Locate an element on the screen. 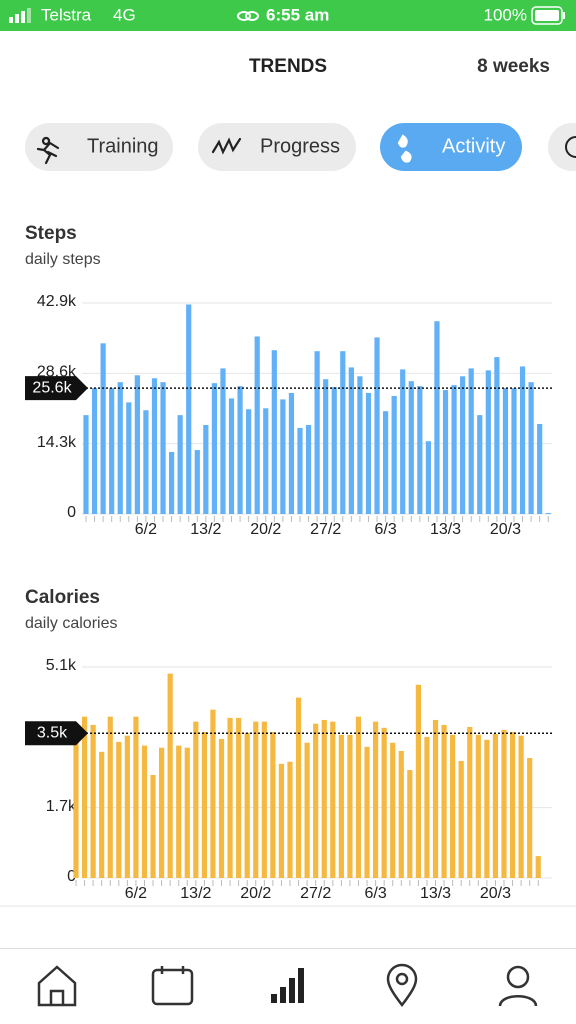 The image size is (576, 1024). battery-icon is located at coordinates (548, 15).